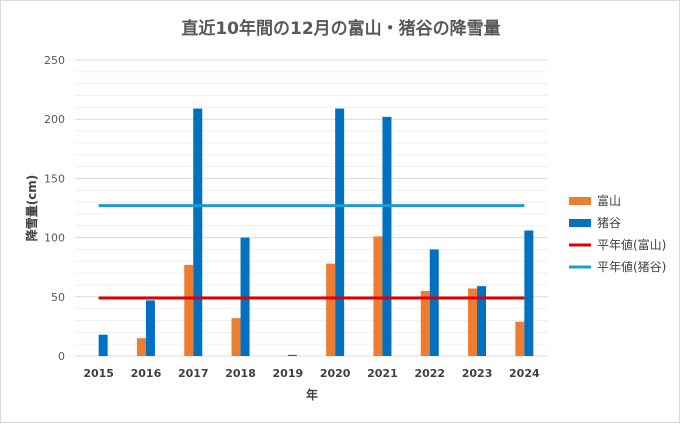 This screenshot has height=424, width=680. What do you see at coordinates (54, 238) in the screenshot?
I see `y-tick-label: 100` at bounding box center [54, 238].